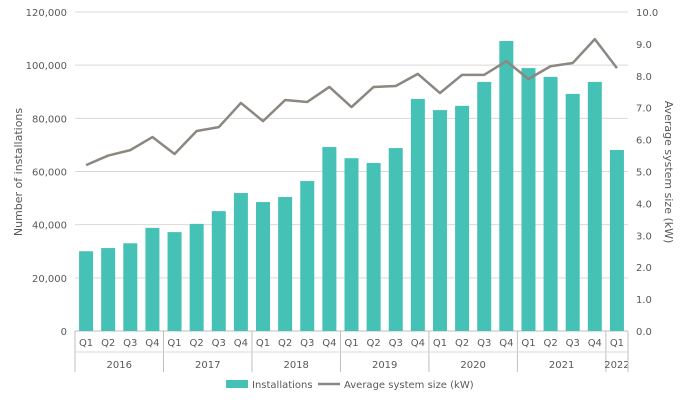 This screenshot has height=400, width=682. Describe the element at coordinates (295, 365) in the screenshot. I see `year-label: 2018` at that location.